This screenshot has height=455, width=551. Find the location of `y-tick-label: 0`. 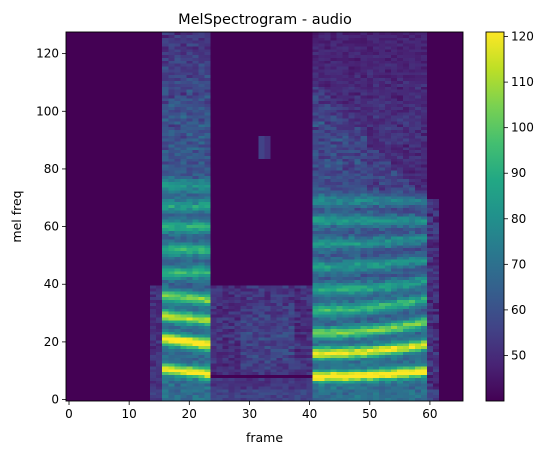

y-tick-label: 0 is located at coordinates (55, 400).